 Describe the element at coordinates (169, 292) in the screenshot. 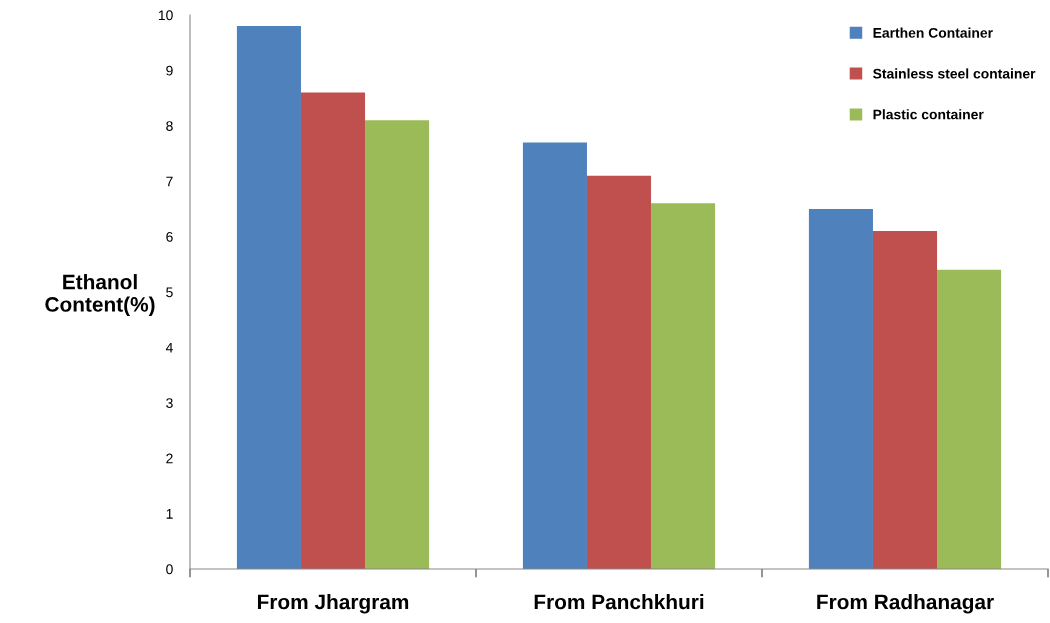

I see `y-tick-label: 5` at that location.